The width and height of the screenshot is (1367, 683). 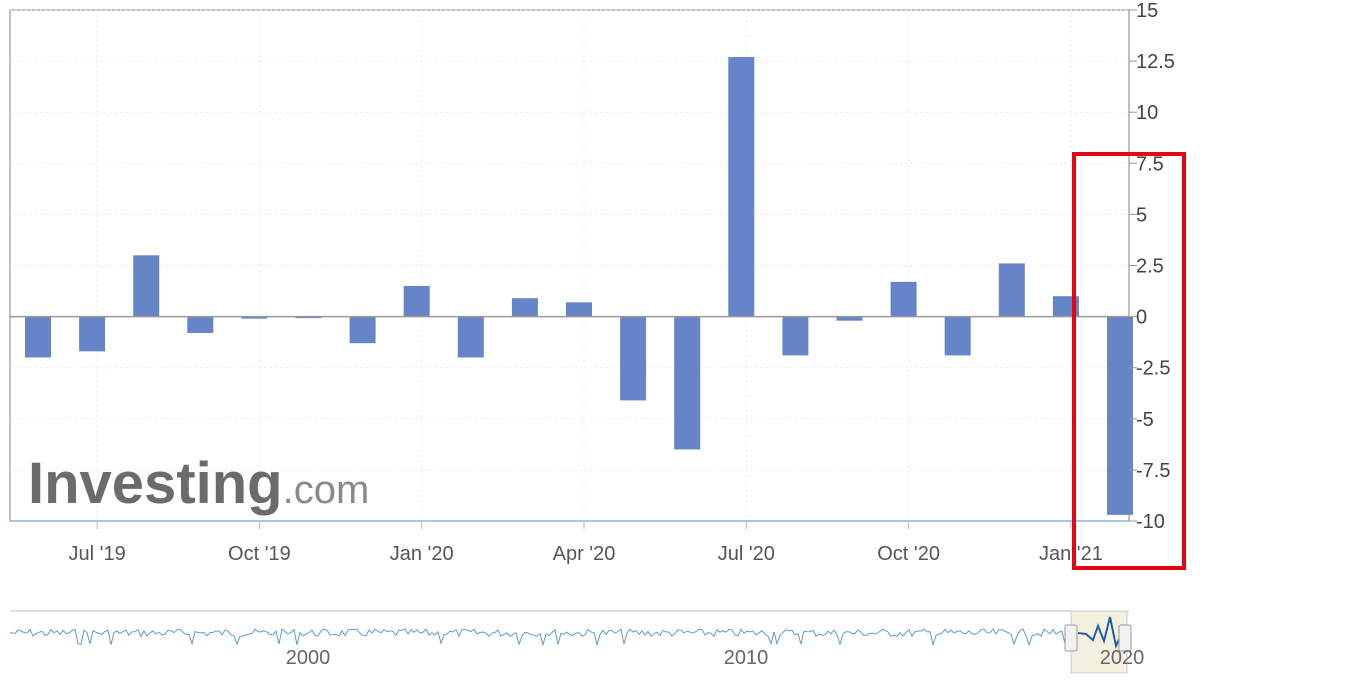 What do you see at coordinates (1153, 471) in the screenshot?
I see `y-tick-label: -7.5` at bounding box center [1153, 471].